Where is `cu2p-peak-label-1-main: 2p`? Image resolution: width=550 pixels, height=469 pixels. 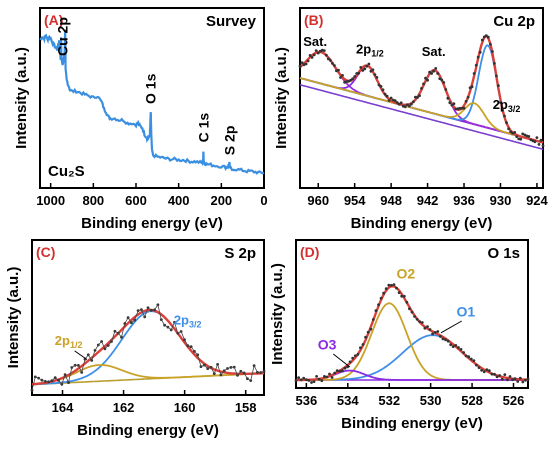 cu2p-peak-label-1-main: 2p is located at coordinates (363, 48).